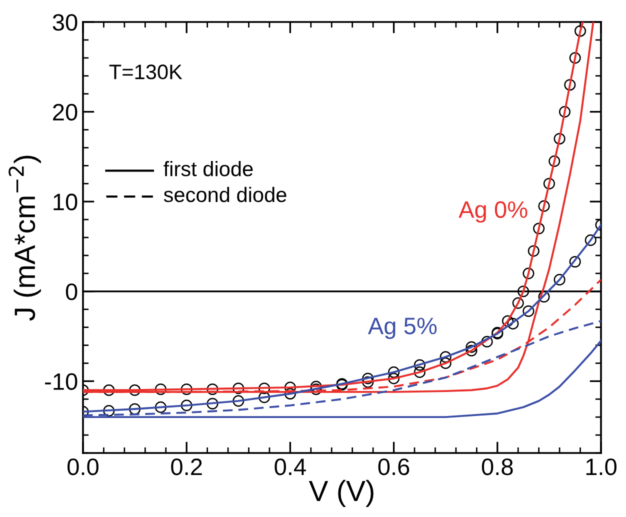 Image resolution: width=626 pixels, height=517 pixels. I want to click on annotation: Ag 5%, so click(402, 329).